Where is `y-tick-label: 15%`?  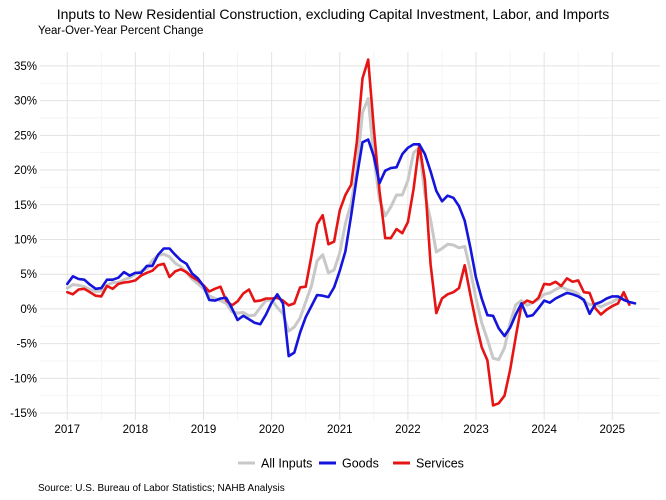 y-tick-label: 15% is located at coordinates (25, 206).